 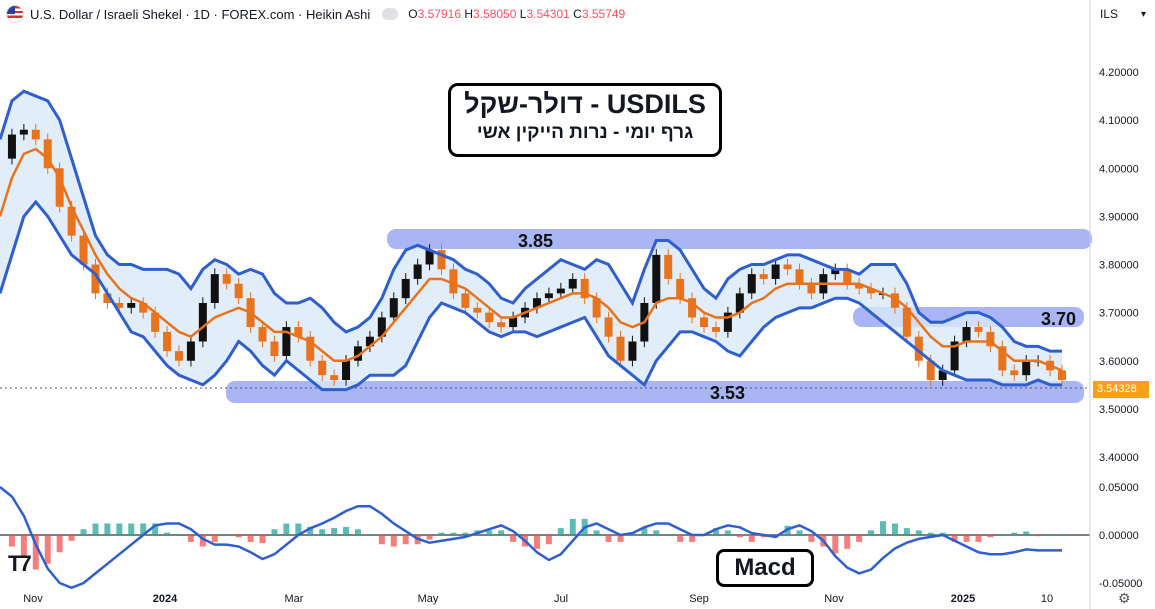 What do you see at coordinates (585, 132) in the screenshot?
I see `chart-subtitle: גרף יומי - נרות הייקין אשי` at bounding box center [585, 132].